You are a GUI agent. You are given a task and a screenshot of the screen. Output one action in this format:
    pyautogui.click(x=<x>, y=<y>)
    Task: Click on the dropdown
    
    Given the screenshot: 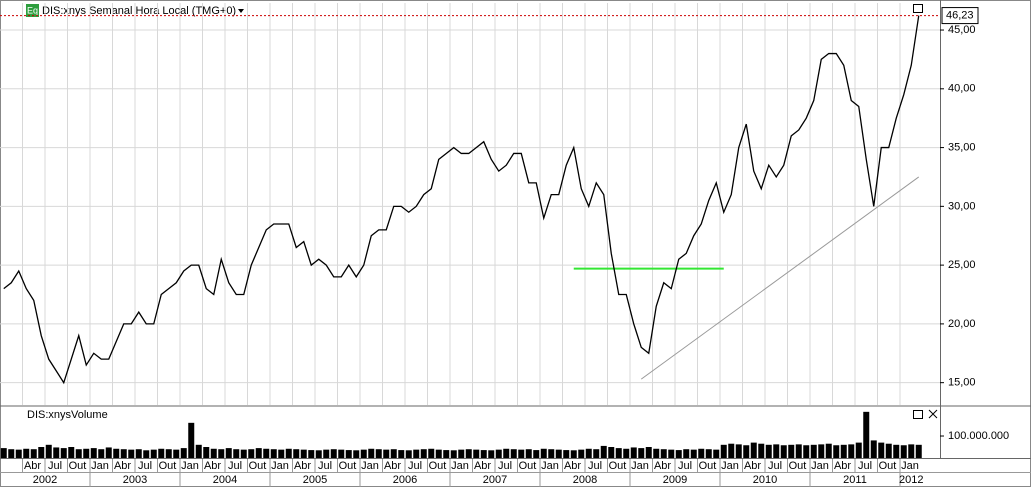 What is the action you would take?
    pyautogui.click(x=241, y=11)
    